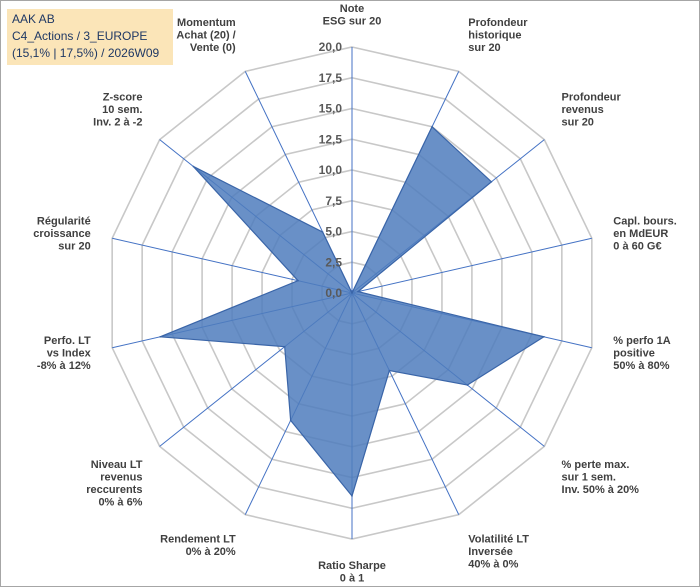  I want to click on axis-label-line: Régularité, so click(64, 222).